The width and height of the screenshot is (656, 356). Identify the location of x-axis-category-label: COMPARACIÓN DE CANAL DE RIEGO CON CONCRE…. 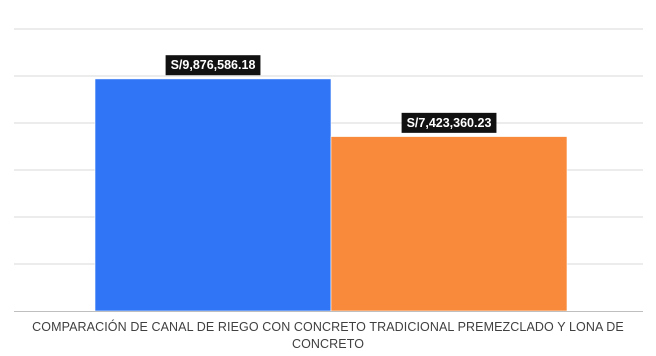
(328, 335).